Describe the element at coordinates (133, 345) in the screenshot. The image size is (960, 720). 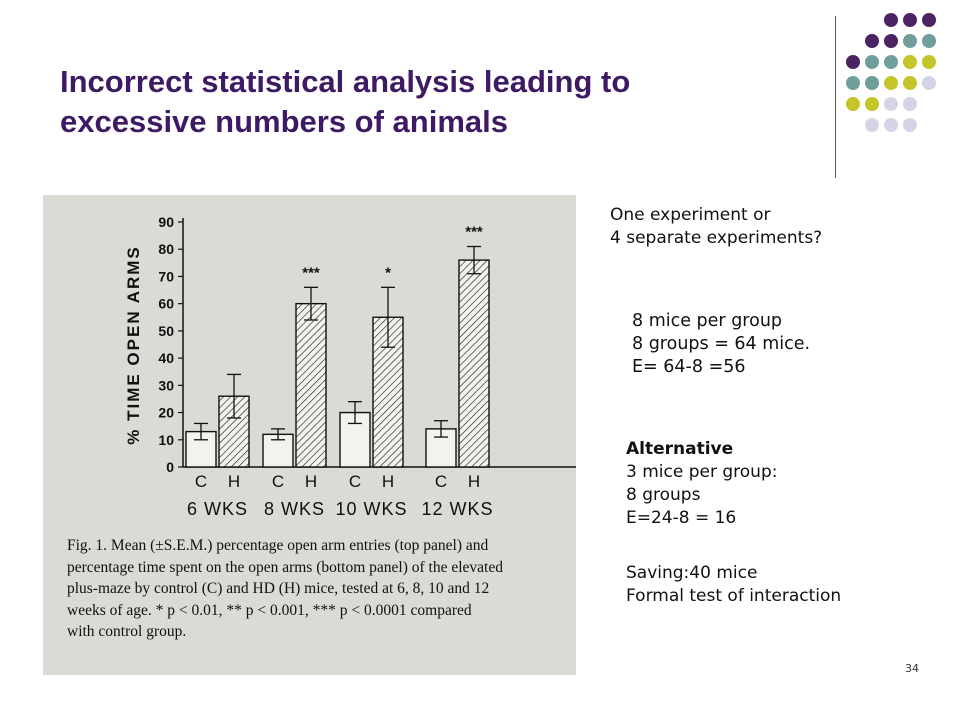
I see `y-axis-label: % TIME OPEN ARMS` at that location.